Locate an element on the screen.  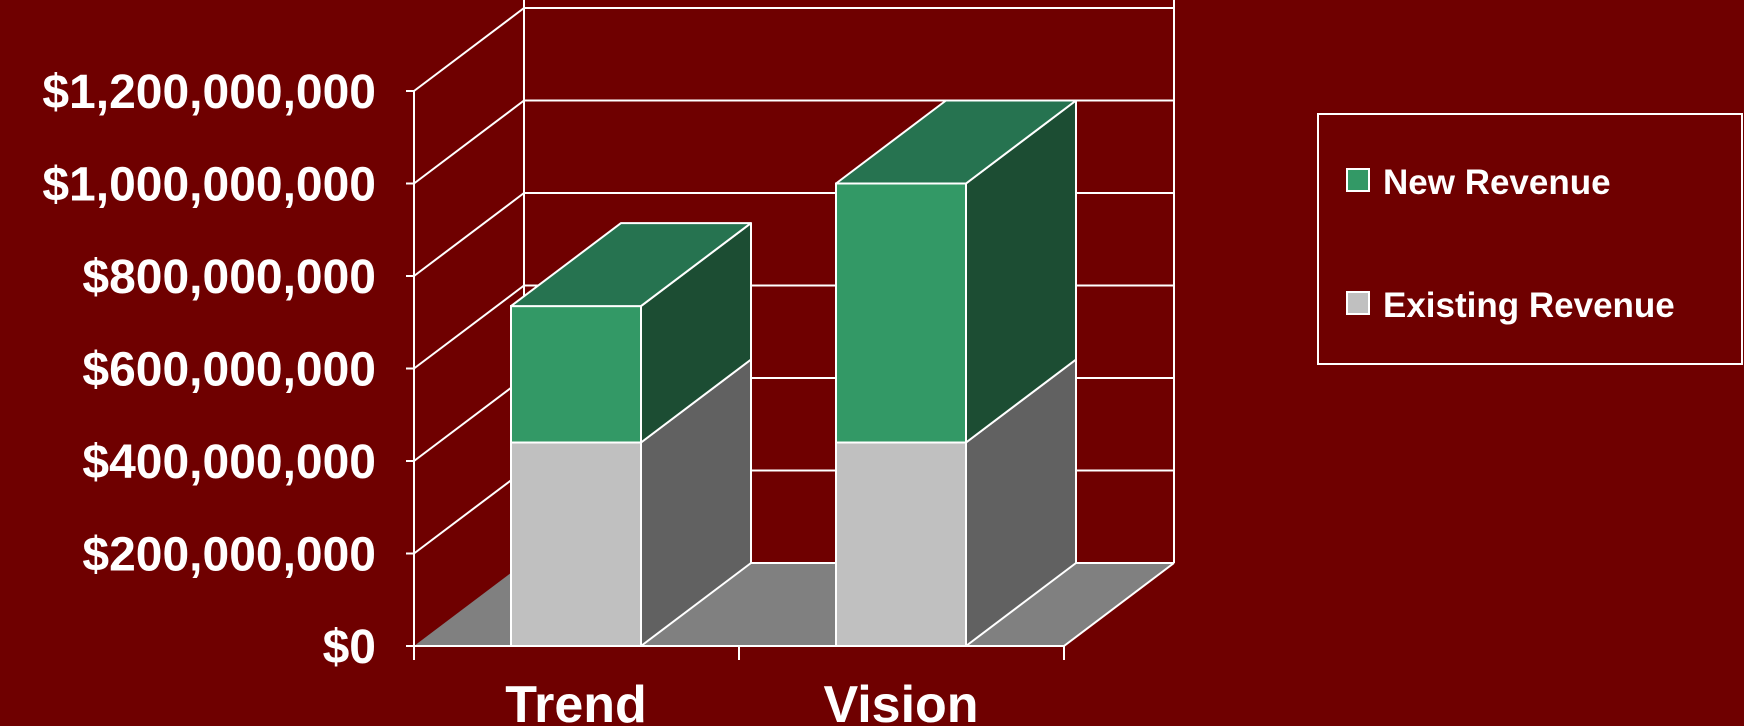
legend-label-existing-revenue: Existing Revenue is located at coordinates (1529, 305).